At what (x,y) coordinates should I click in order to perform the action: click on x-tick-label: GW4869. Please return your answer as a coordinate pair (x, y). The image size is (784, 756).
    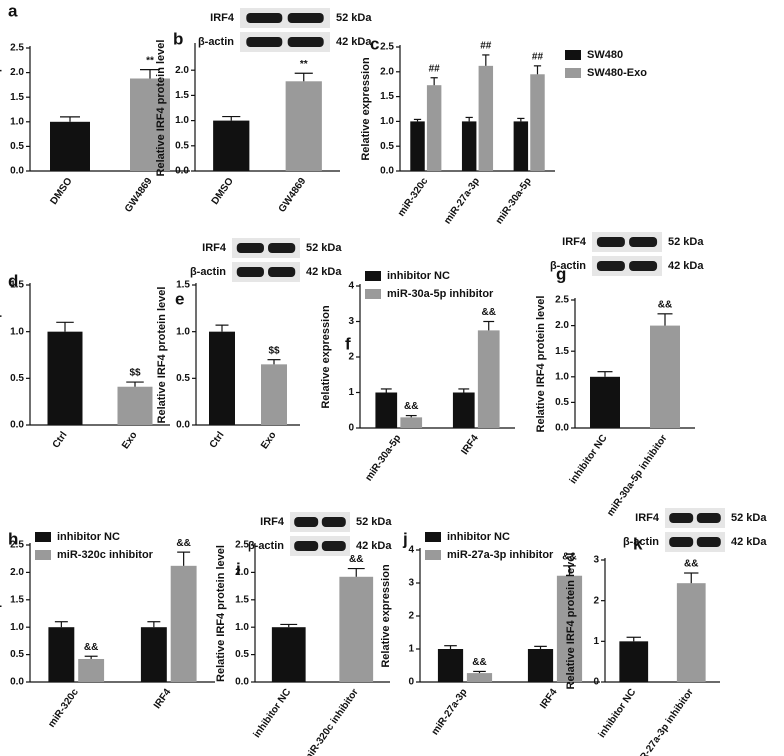
    Looking at the image, I should click on (293, 195).